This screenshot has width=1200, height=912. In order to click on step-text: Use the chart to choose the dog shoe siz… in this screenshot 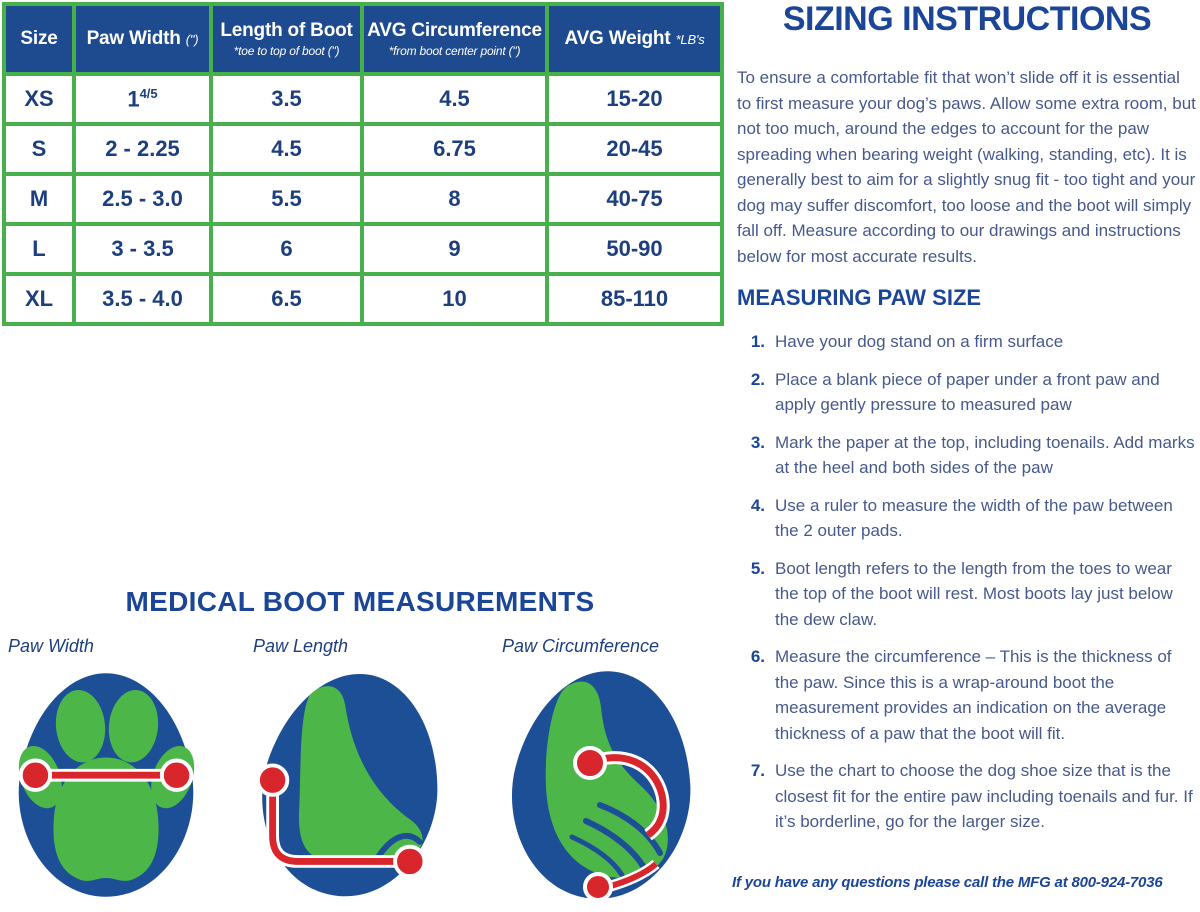, I will do `click(984, 796)`.